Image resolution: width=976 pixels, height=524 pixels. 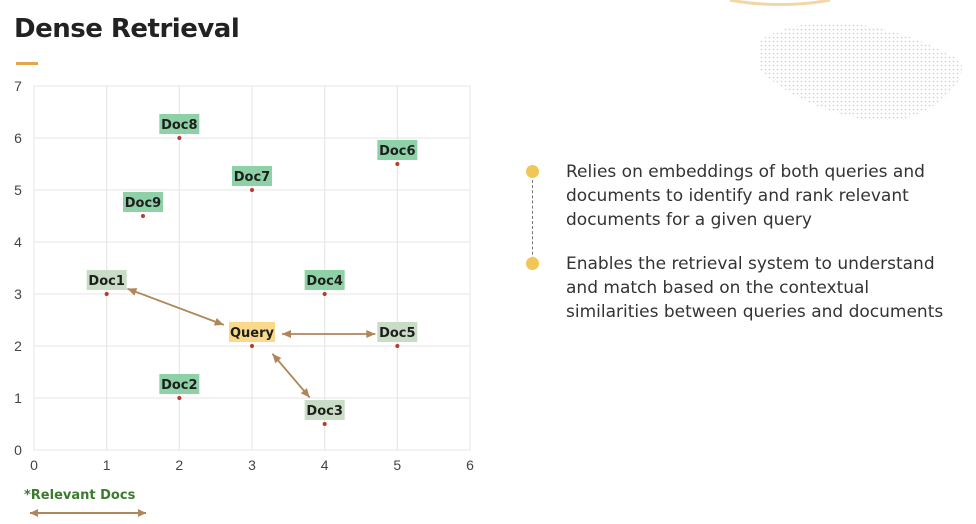 What do you see at coordinates (127, 29) in the screenshot?
I see `page-title: Dense Retrieval` at bounding box center [127, 29].